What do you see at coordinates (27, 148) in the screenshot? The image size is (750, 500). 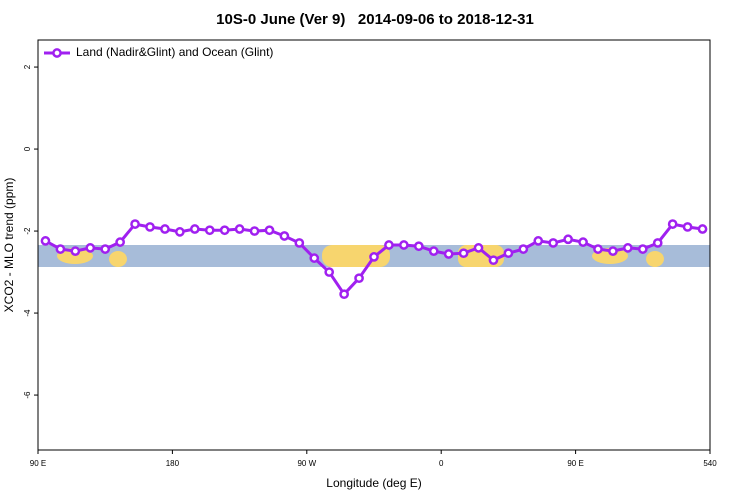 I see `y-tick-label: 0` at bounding box center [27, 148].